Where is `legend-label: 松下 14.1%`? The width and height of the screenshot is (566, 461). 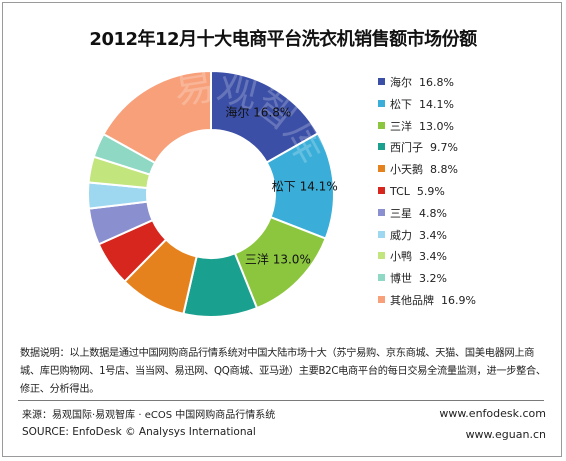
legend-label: 松下 14.1% is located at coordinates (422, 104).